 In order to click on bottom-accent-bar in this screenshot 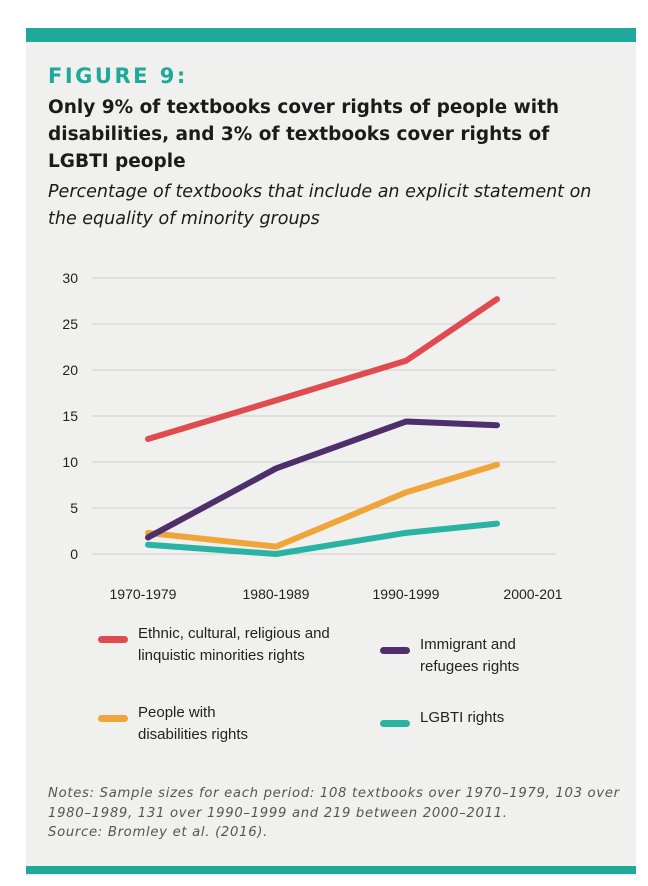, I will do `click(331, 870)`.